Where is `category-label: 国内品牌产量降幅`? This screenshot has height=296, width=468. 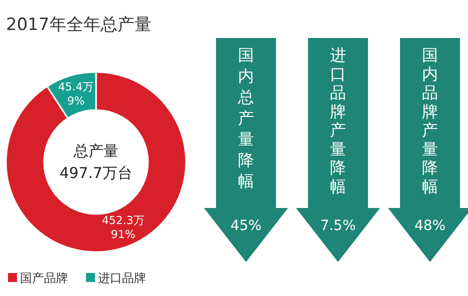 category-label: 国内品牌产量降幅 is located at coordinates (430, 121).